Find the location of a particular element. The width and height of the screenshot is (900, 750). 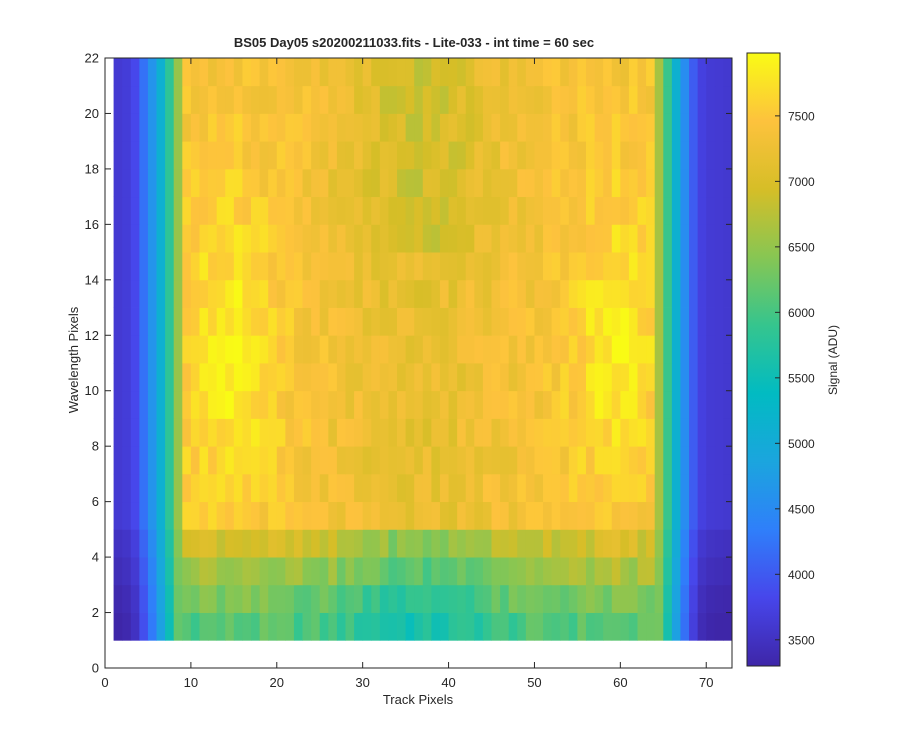

colorbar-tick-label: 4000 is located at coordinates (801, 575).